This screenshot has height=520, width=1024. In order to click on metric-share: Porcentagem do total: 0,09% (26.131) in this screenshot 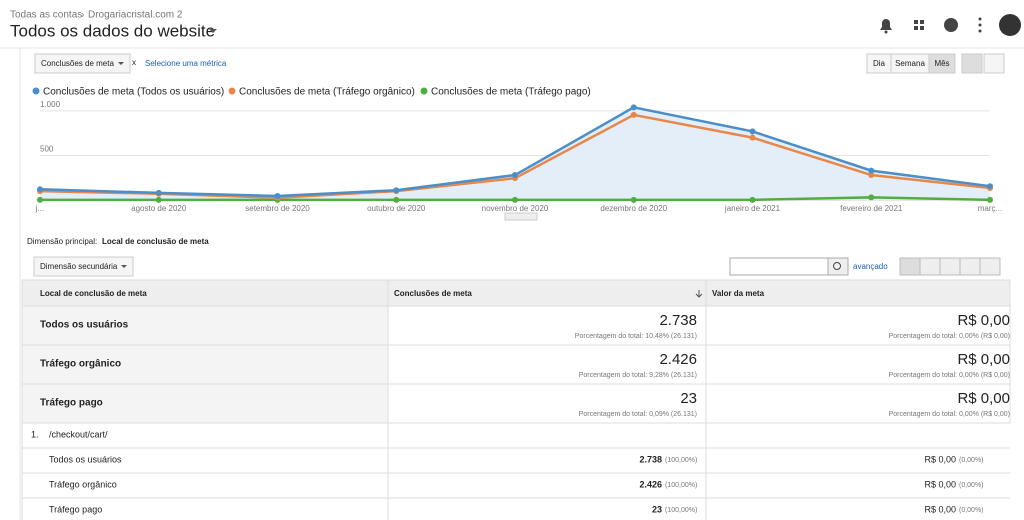, I will do `click(638, 414)`.